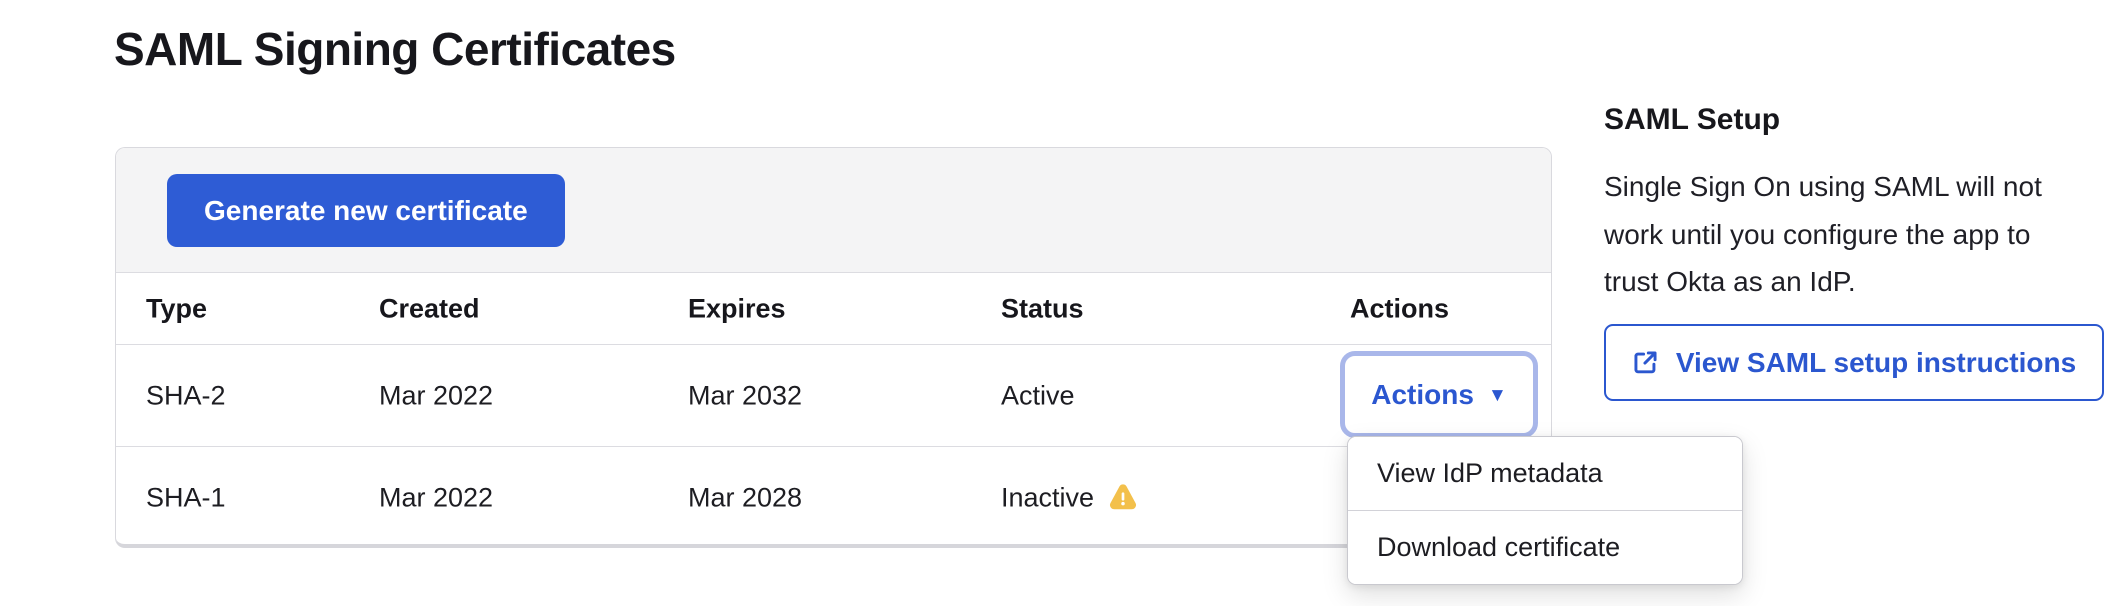  Describe the element at coordinates (1645, 362) in the screenshot. I see `external-link-icon` at that location.